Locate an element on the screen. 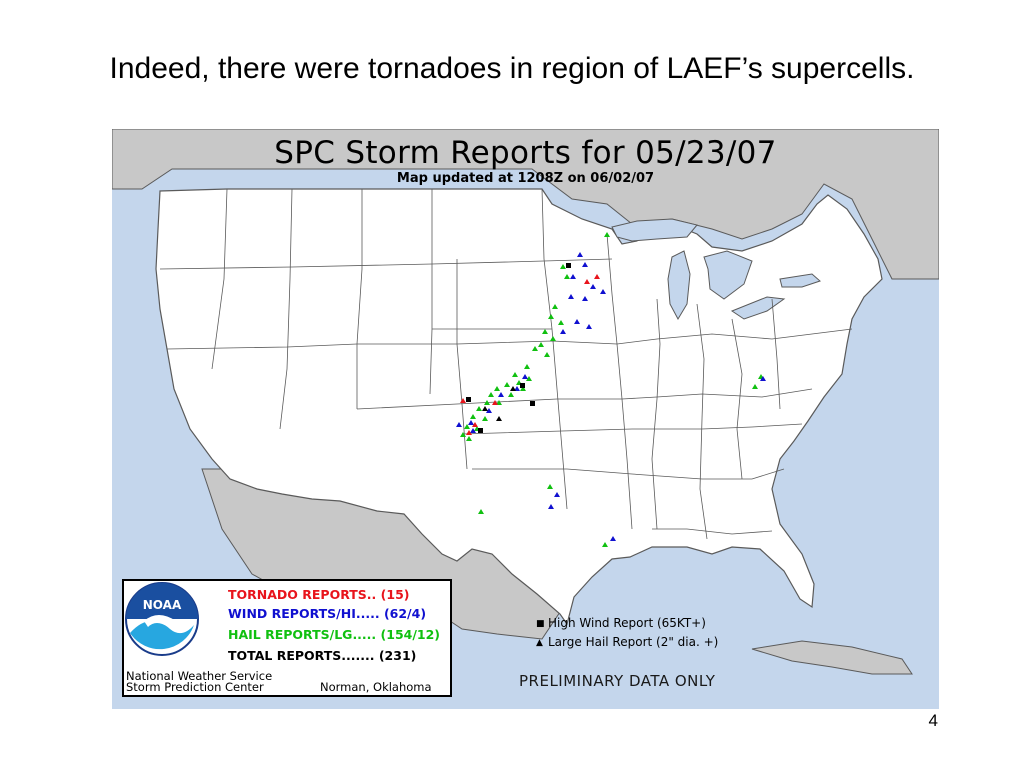  lake-michigan is located at coordinates (679, 285).